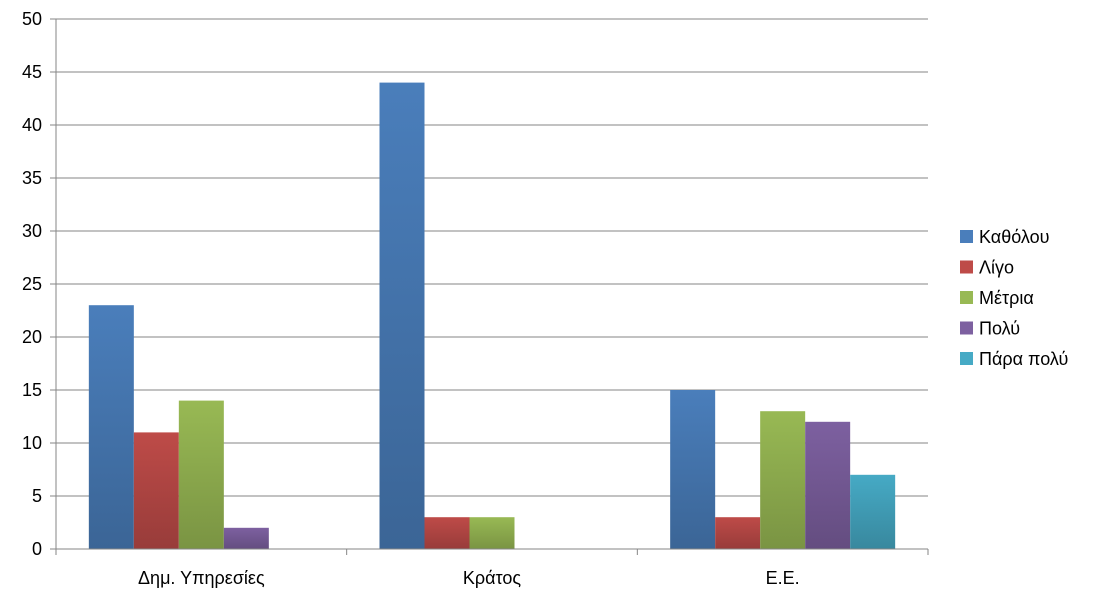 The image size is (1109, 591). I want to click on y-tick-label: 10, so click(32, 443).